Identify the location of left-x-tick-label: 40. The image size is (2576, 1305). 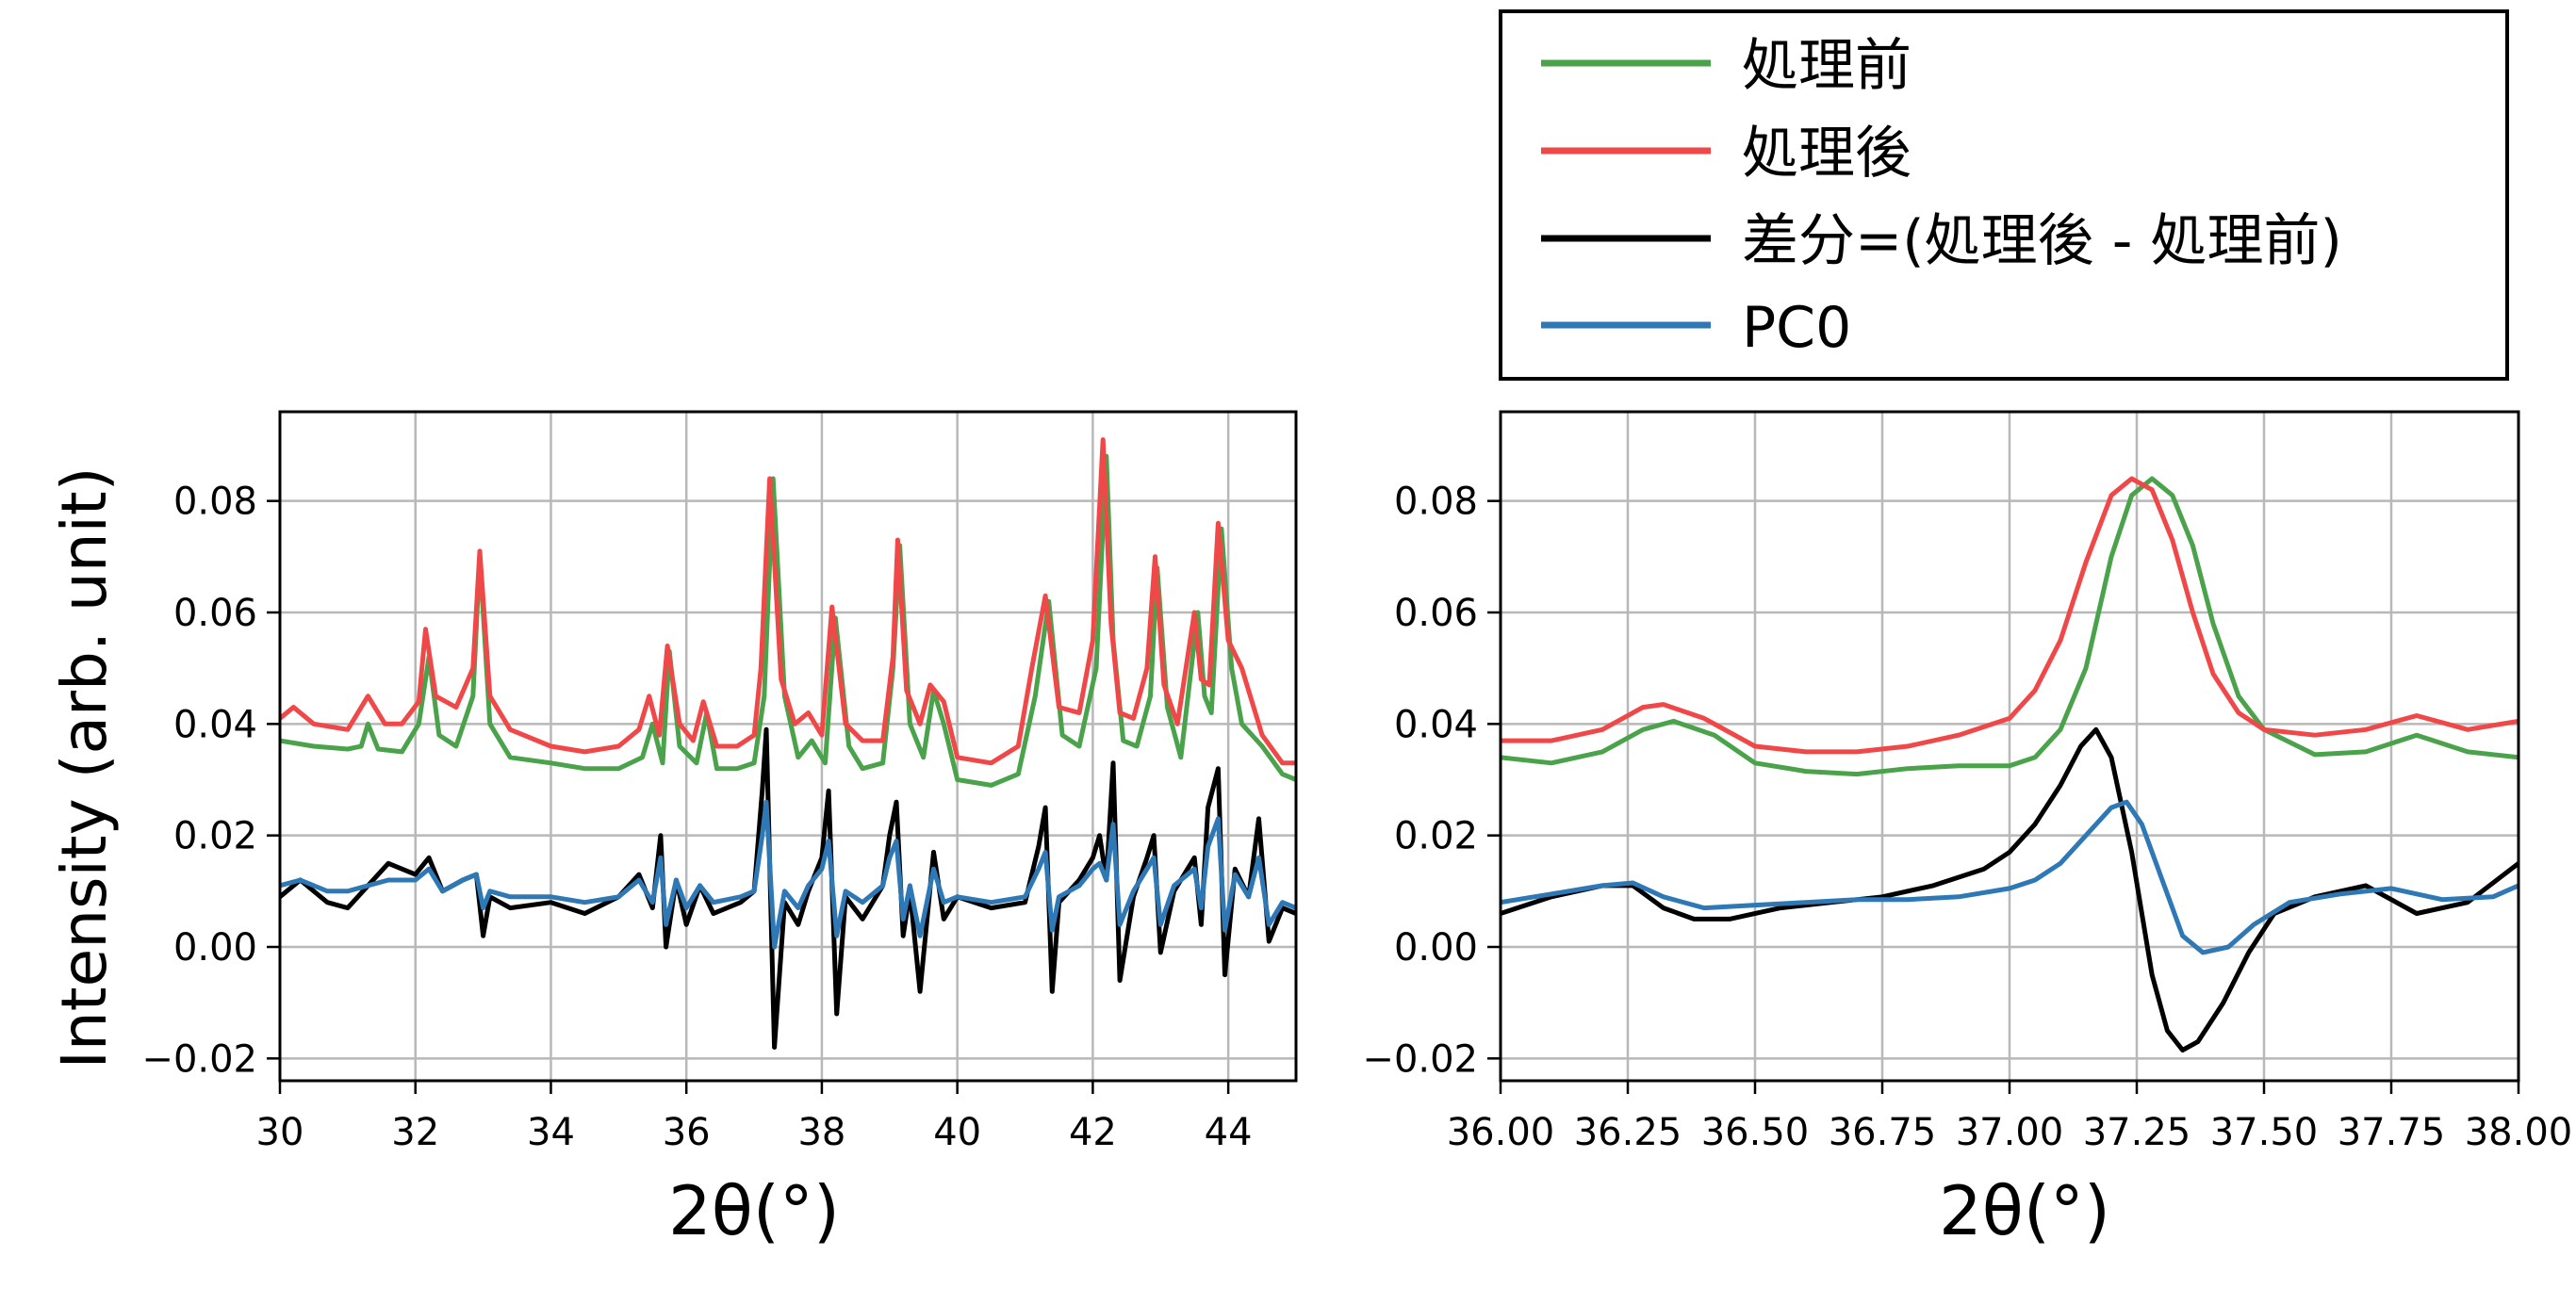
(957, 1132).